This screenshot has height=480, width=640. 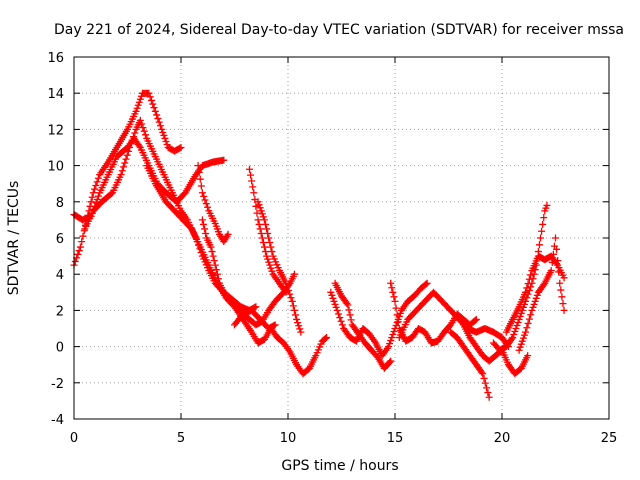 I want to click on x-tick-label: 20, so click(x=502, y=438).